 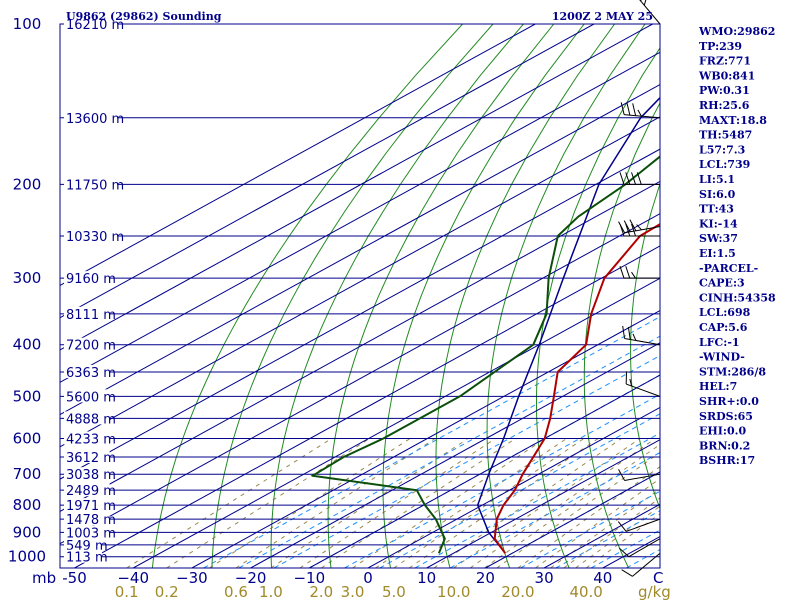 I want to click on stability-index: PW:0.31, so click(x=724, y=90).